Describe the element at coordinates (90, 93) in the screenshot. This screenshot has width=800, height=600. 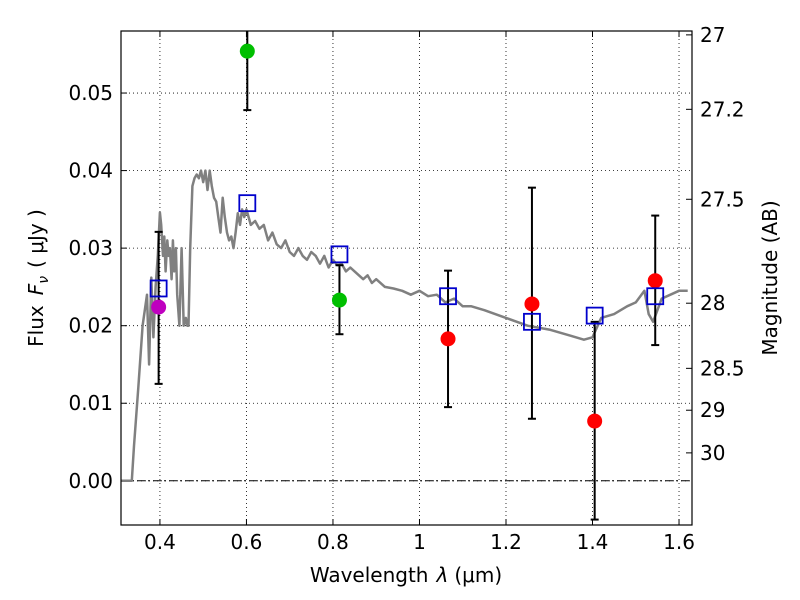
I see `y-tick-label: 0.05` at that location.